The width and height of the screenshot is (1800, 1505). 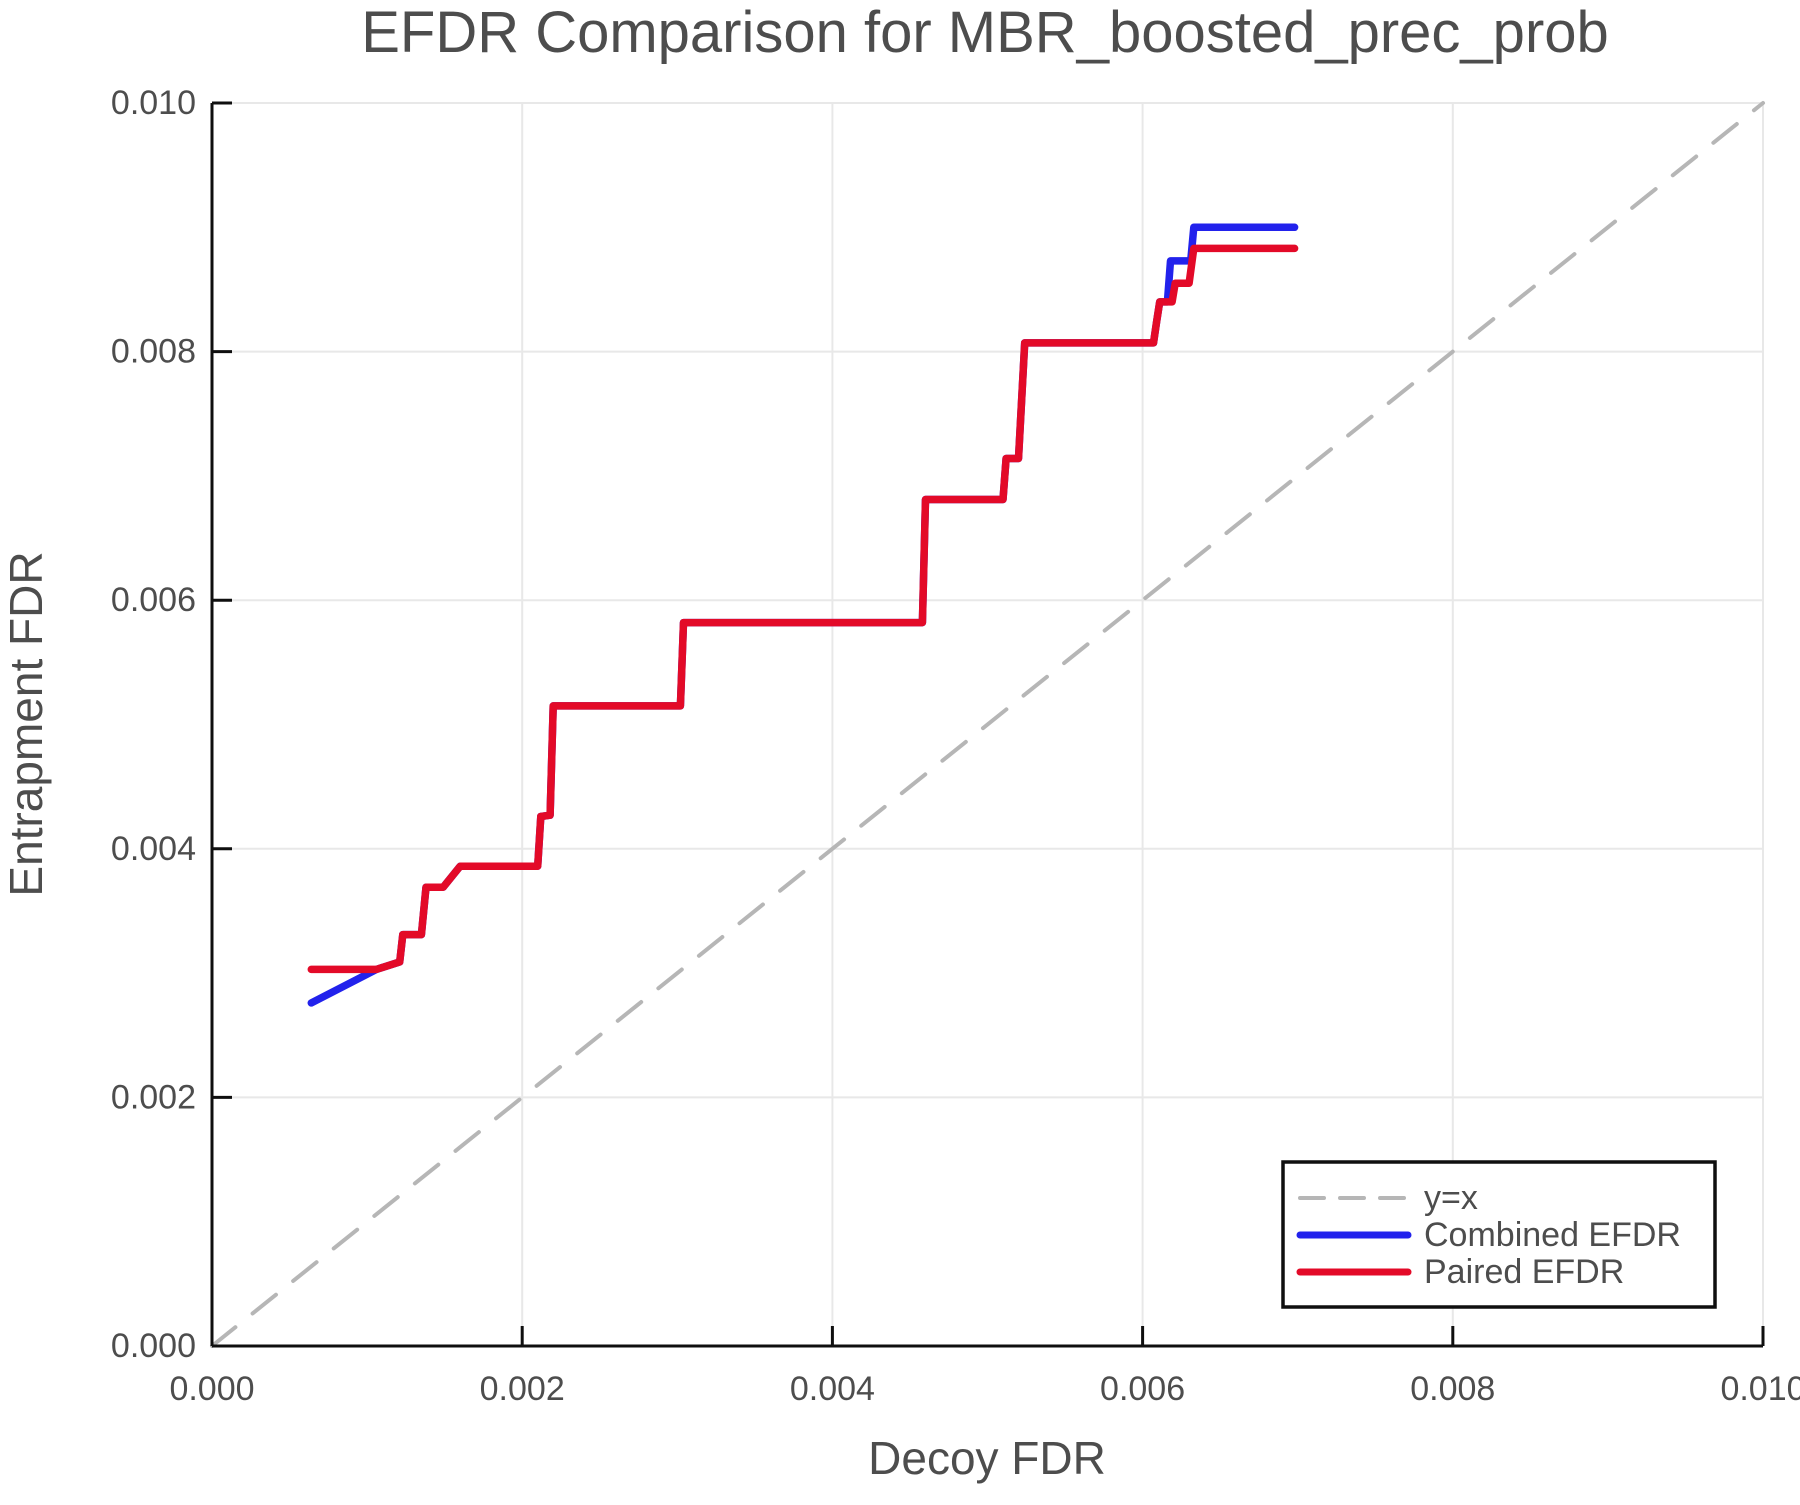 I want to click on y-tick-label: 0.008, so click(x=153, y=352).